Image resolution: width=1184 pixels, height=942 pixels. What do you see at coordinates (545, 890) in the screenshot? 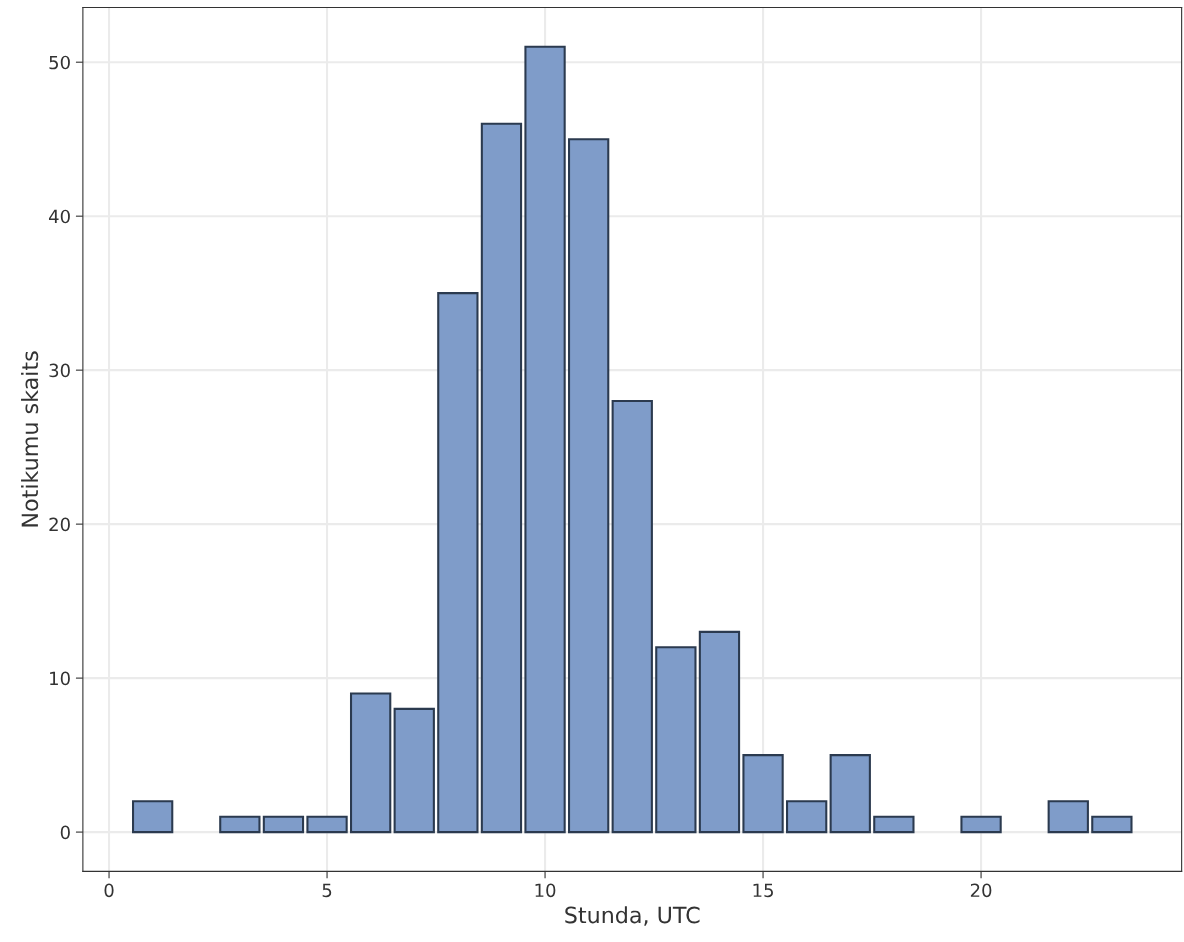
I see `x-tick-label: 10` at bounding box center [545, 890].